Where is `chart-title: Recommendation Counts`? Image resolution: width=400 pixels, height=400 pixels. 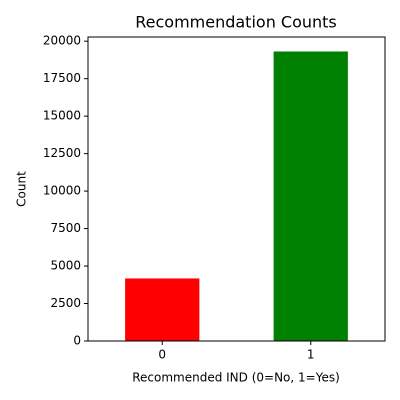 chart-title: Recommendation Counts is located at coordinates (236, 22).